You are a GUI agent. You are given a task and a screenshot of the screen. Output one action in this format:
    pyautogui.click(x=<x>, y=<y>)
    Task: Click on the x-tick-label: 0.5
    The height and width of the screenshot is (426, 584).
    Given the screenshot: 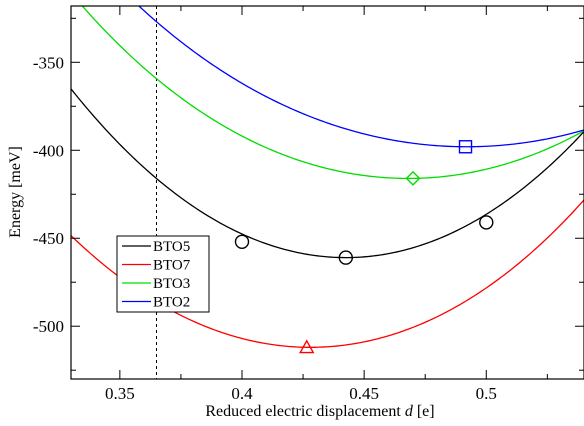 What is the action you would take?
    pyautogui.click(x=486, y=393)
    